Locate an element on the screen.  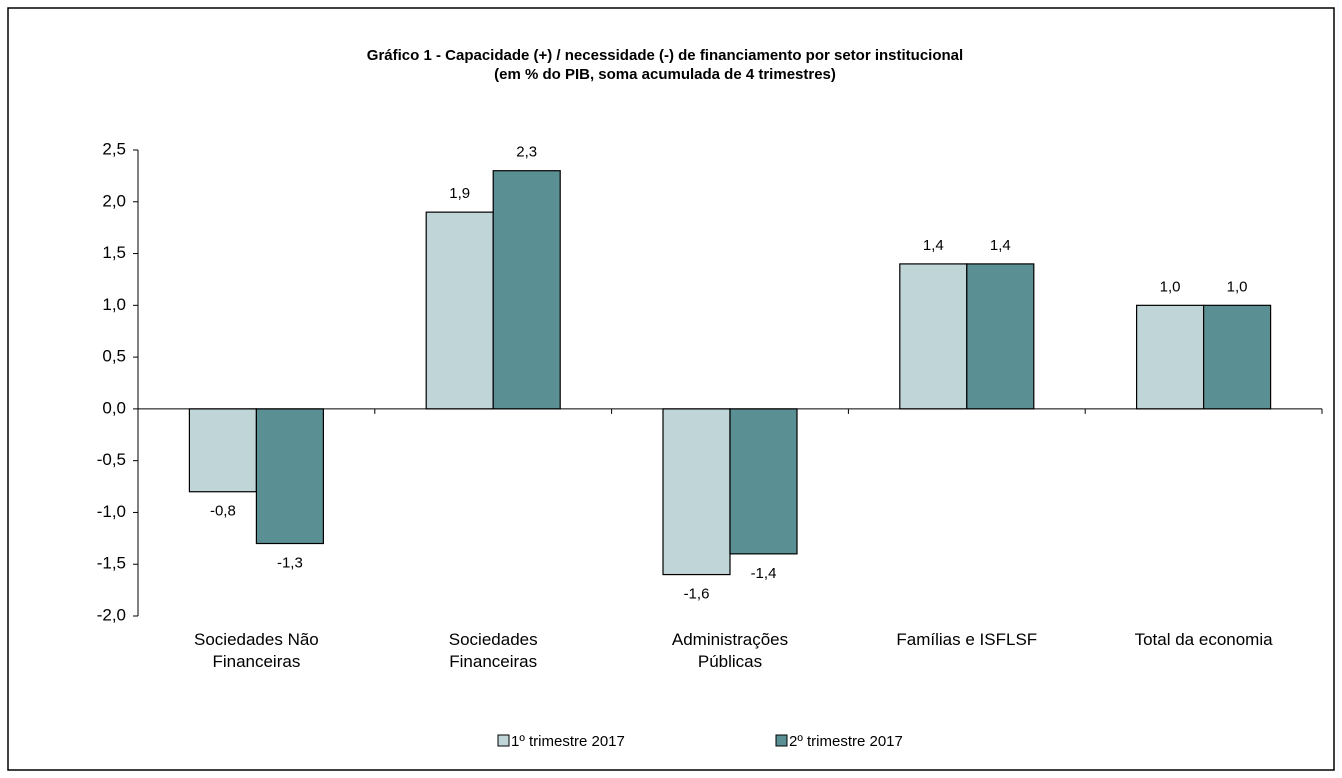
value-label: -1,6 is located at coordinates (697, 594).